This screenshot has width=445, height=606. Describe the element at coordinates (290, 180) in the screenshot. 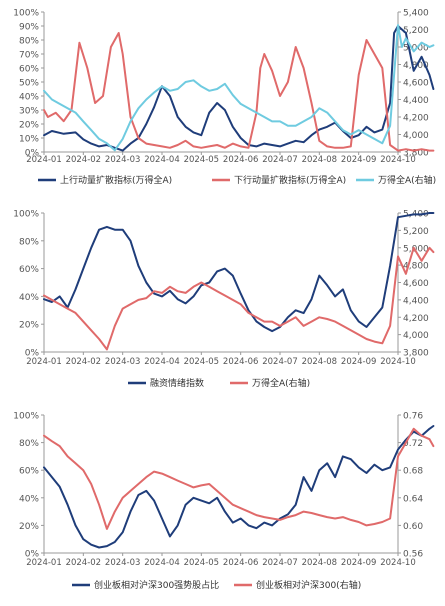

I see `legend-label: 下行动量扩散指标(万得全A)` at that location.